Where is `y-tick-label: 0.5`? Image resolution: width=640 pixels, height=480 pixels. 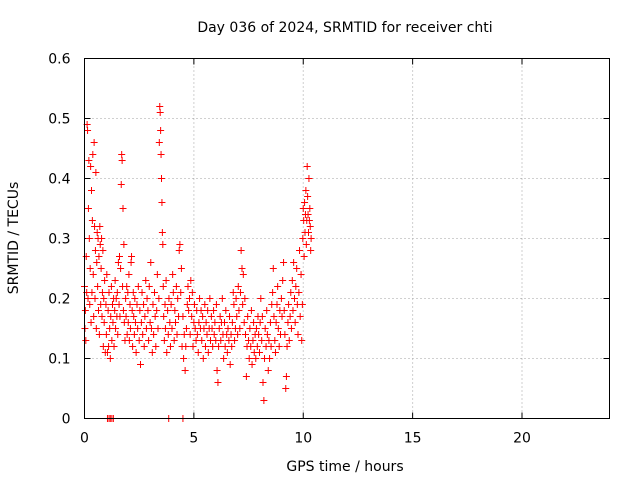 y-tick-label: 0.5 is located at coordinates (59, 120).